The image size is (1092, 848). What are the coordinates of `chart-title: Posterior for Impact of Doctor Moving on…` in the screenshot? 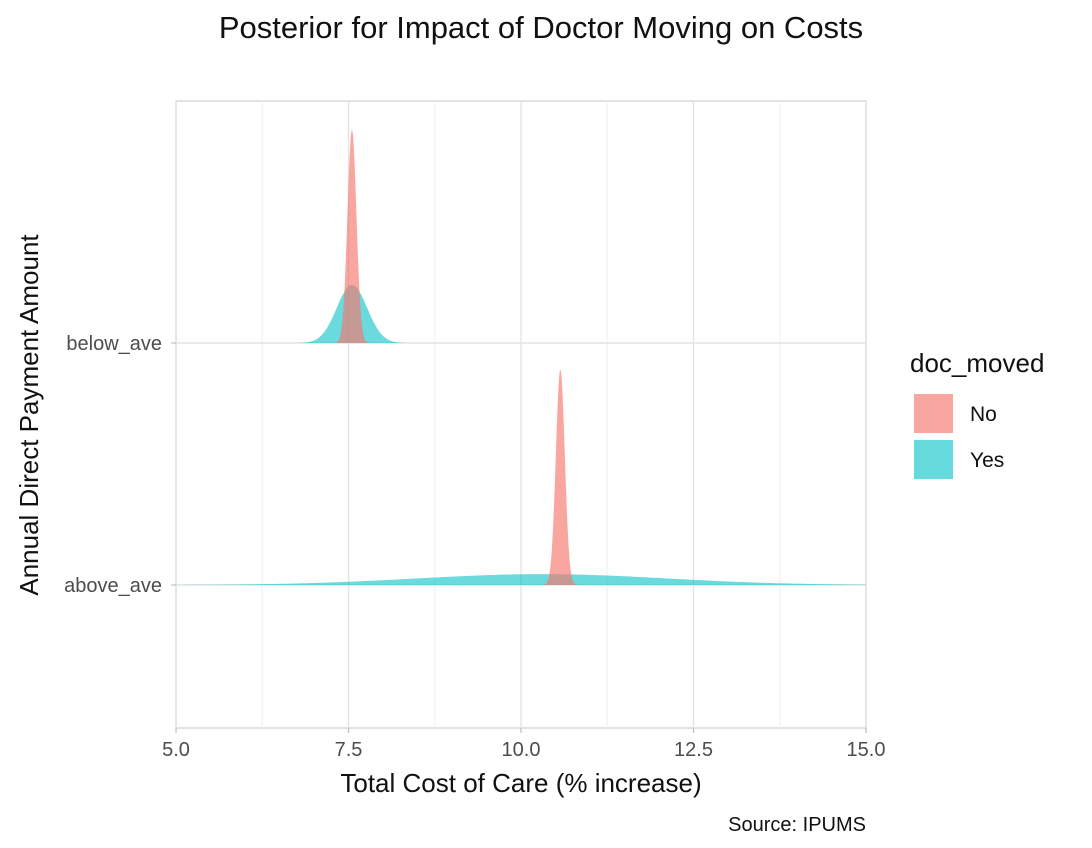 It's located at (541, 27).